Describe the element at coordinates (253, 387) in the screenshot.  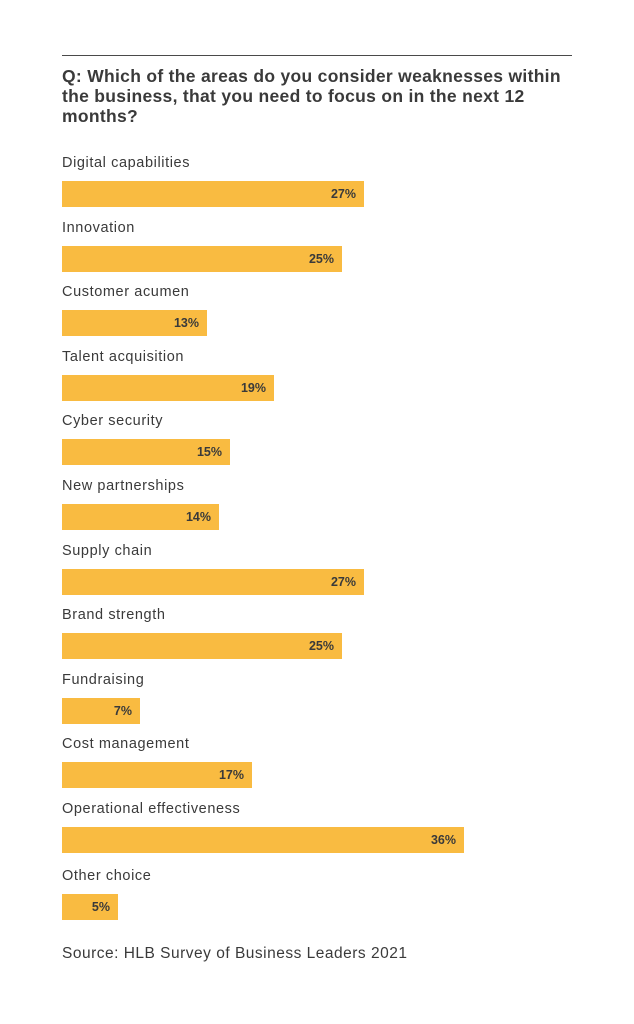
I see `value-label: 19%` at that location.